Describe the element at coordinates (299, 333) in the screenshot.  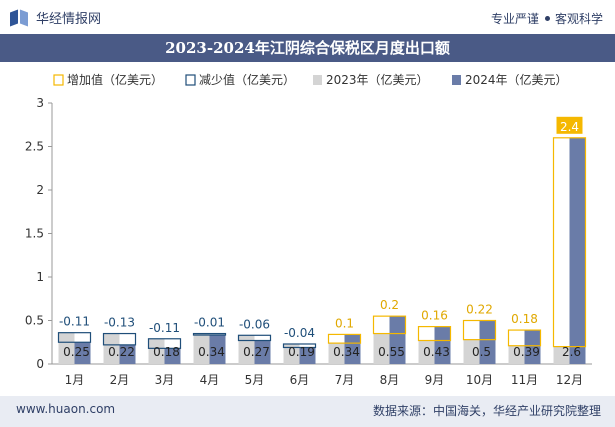
I see `change-label: -0.04` at that location.